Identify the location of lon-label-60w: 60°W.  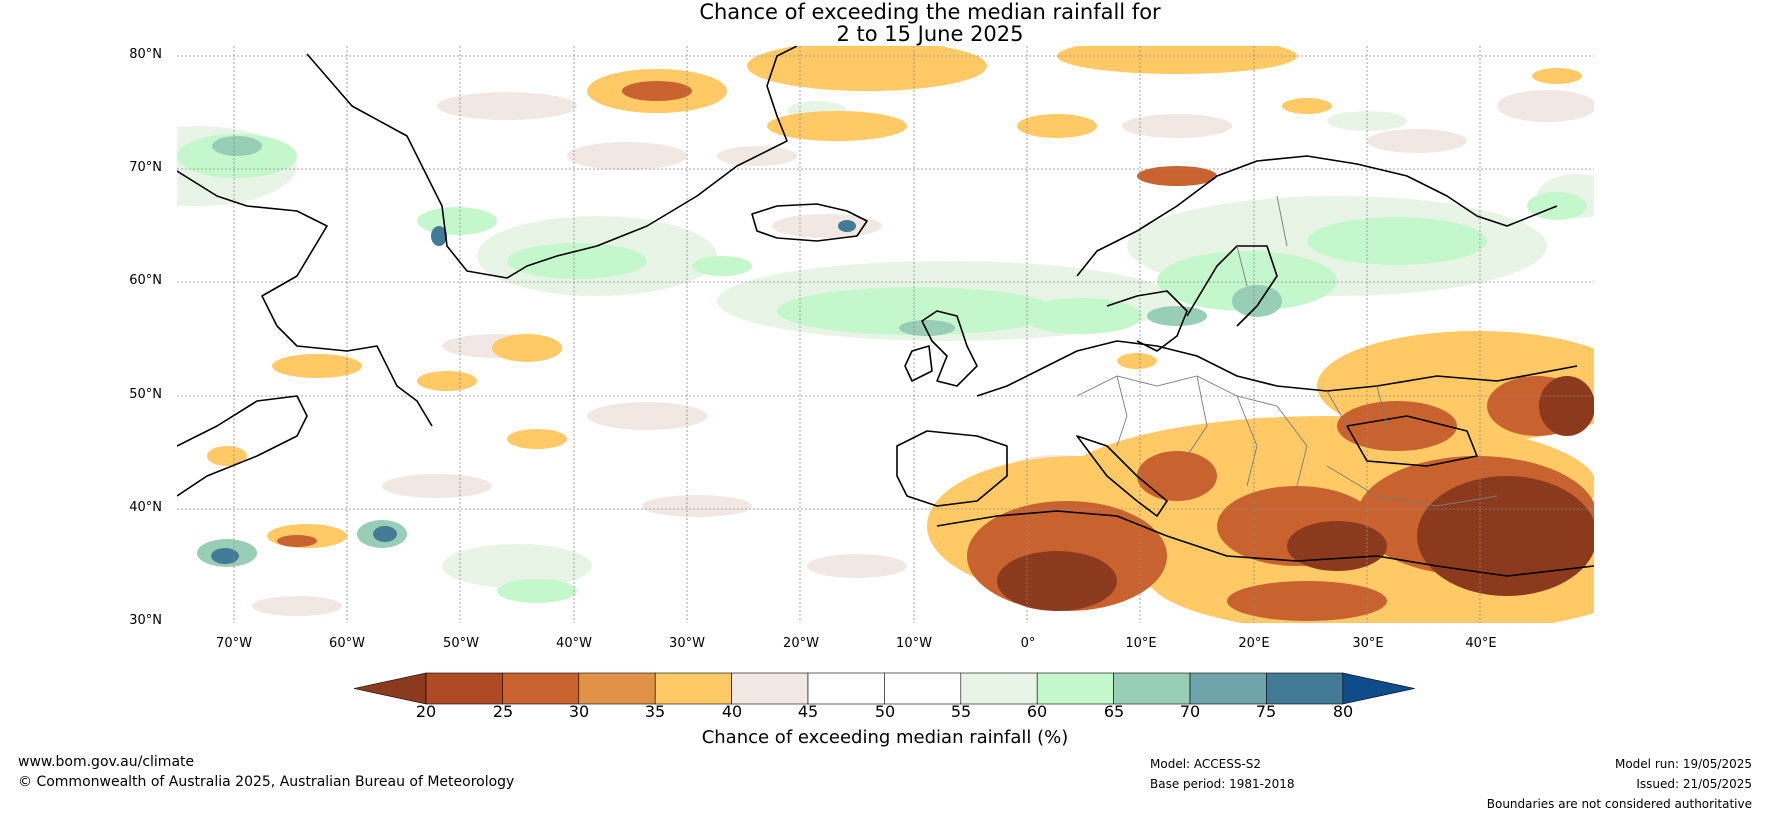
(347, 643).